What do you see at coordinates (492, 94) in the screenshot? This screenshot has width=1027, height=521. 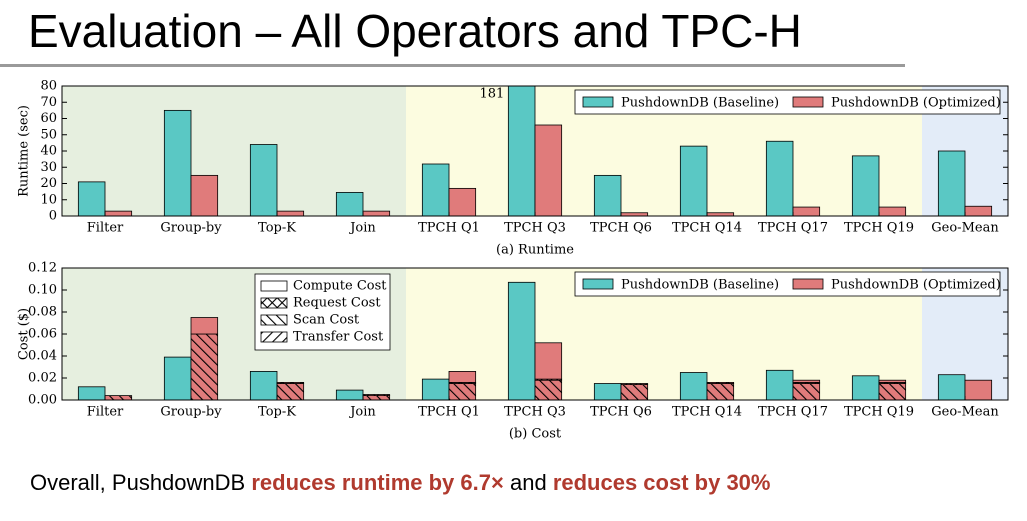 I see `value-label: 181` at bounding box center [492, 94].